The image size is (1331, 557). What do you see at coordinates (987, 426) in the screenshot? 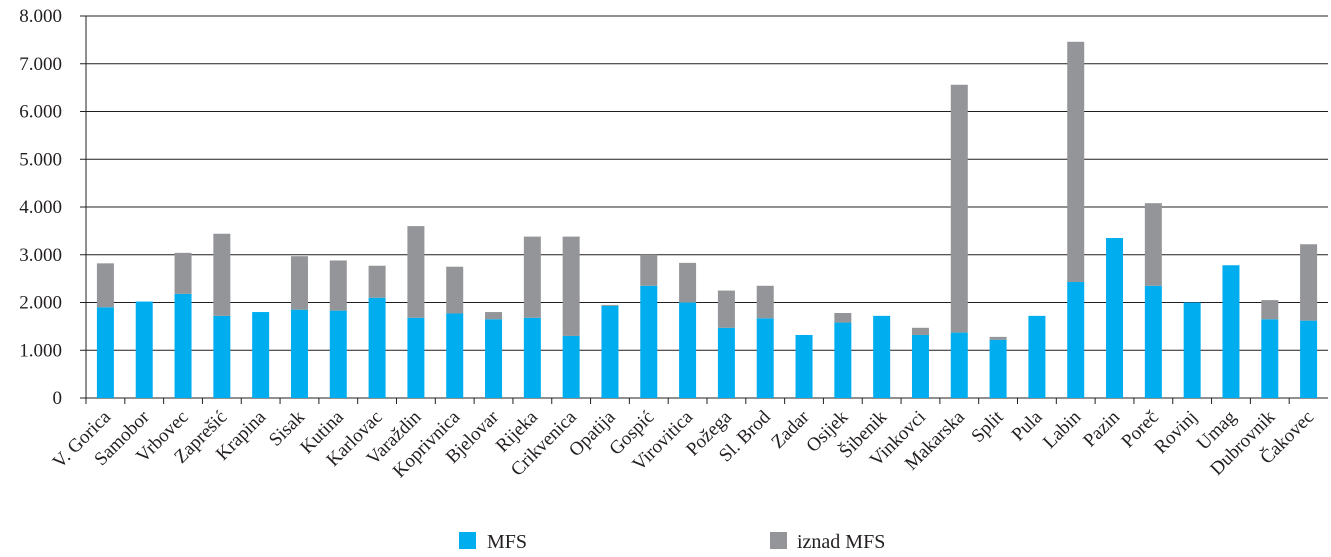
I see `x-category-label: Split` at bounding box center [987, 426].